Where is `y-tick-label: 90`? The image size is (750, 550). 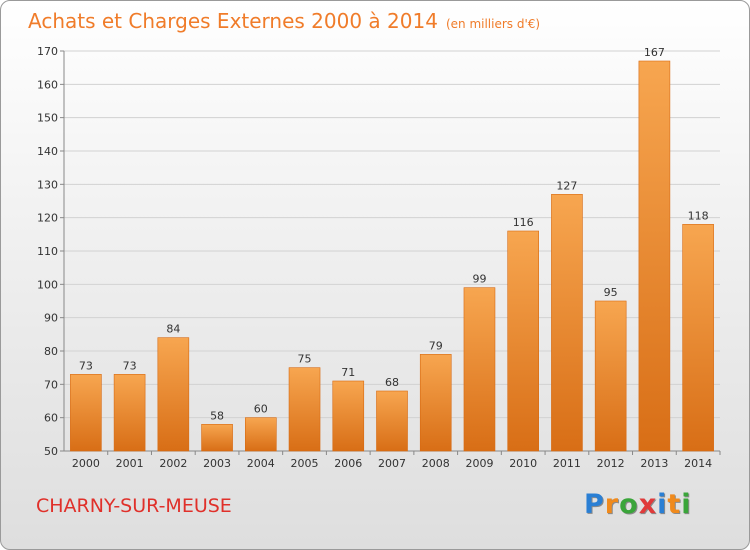 y-tick-label: 90 is located at coordinates (51, 318).